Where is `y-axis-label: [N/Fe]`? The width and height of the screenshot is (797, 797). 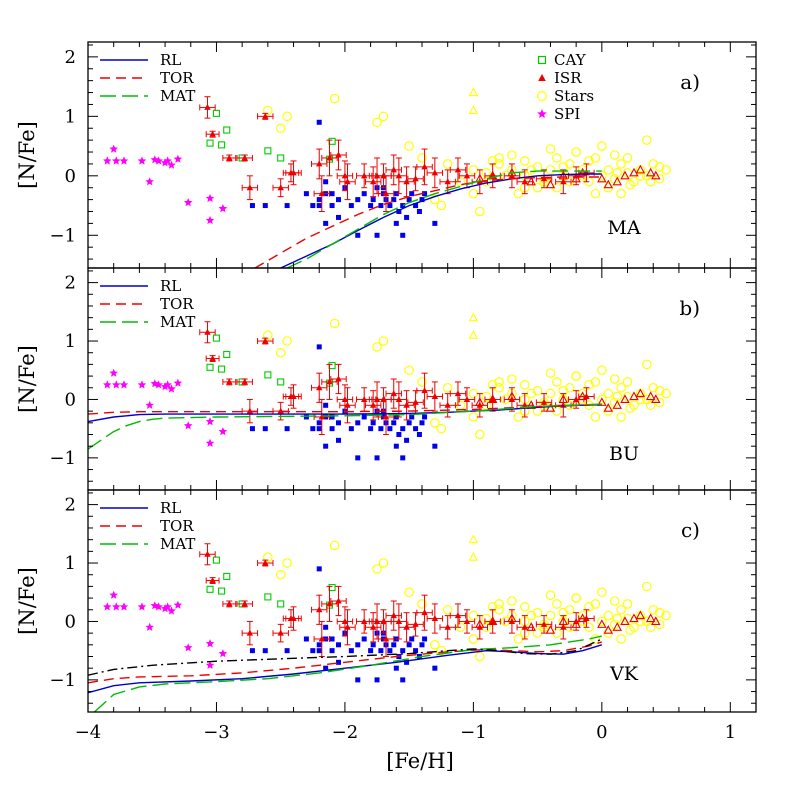 y-axis-label: [N/Fe] is located at coordinates (27, 155).